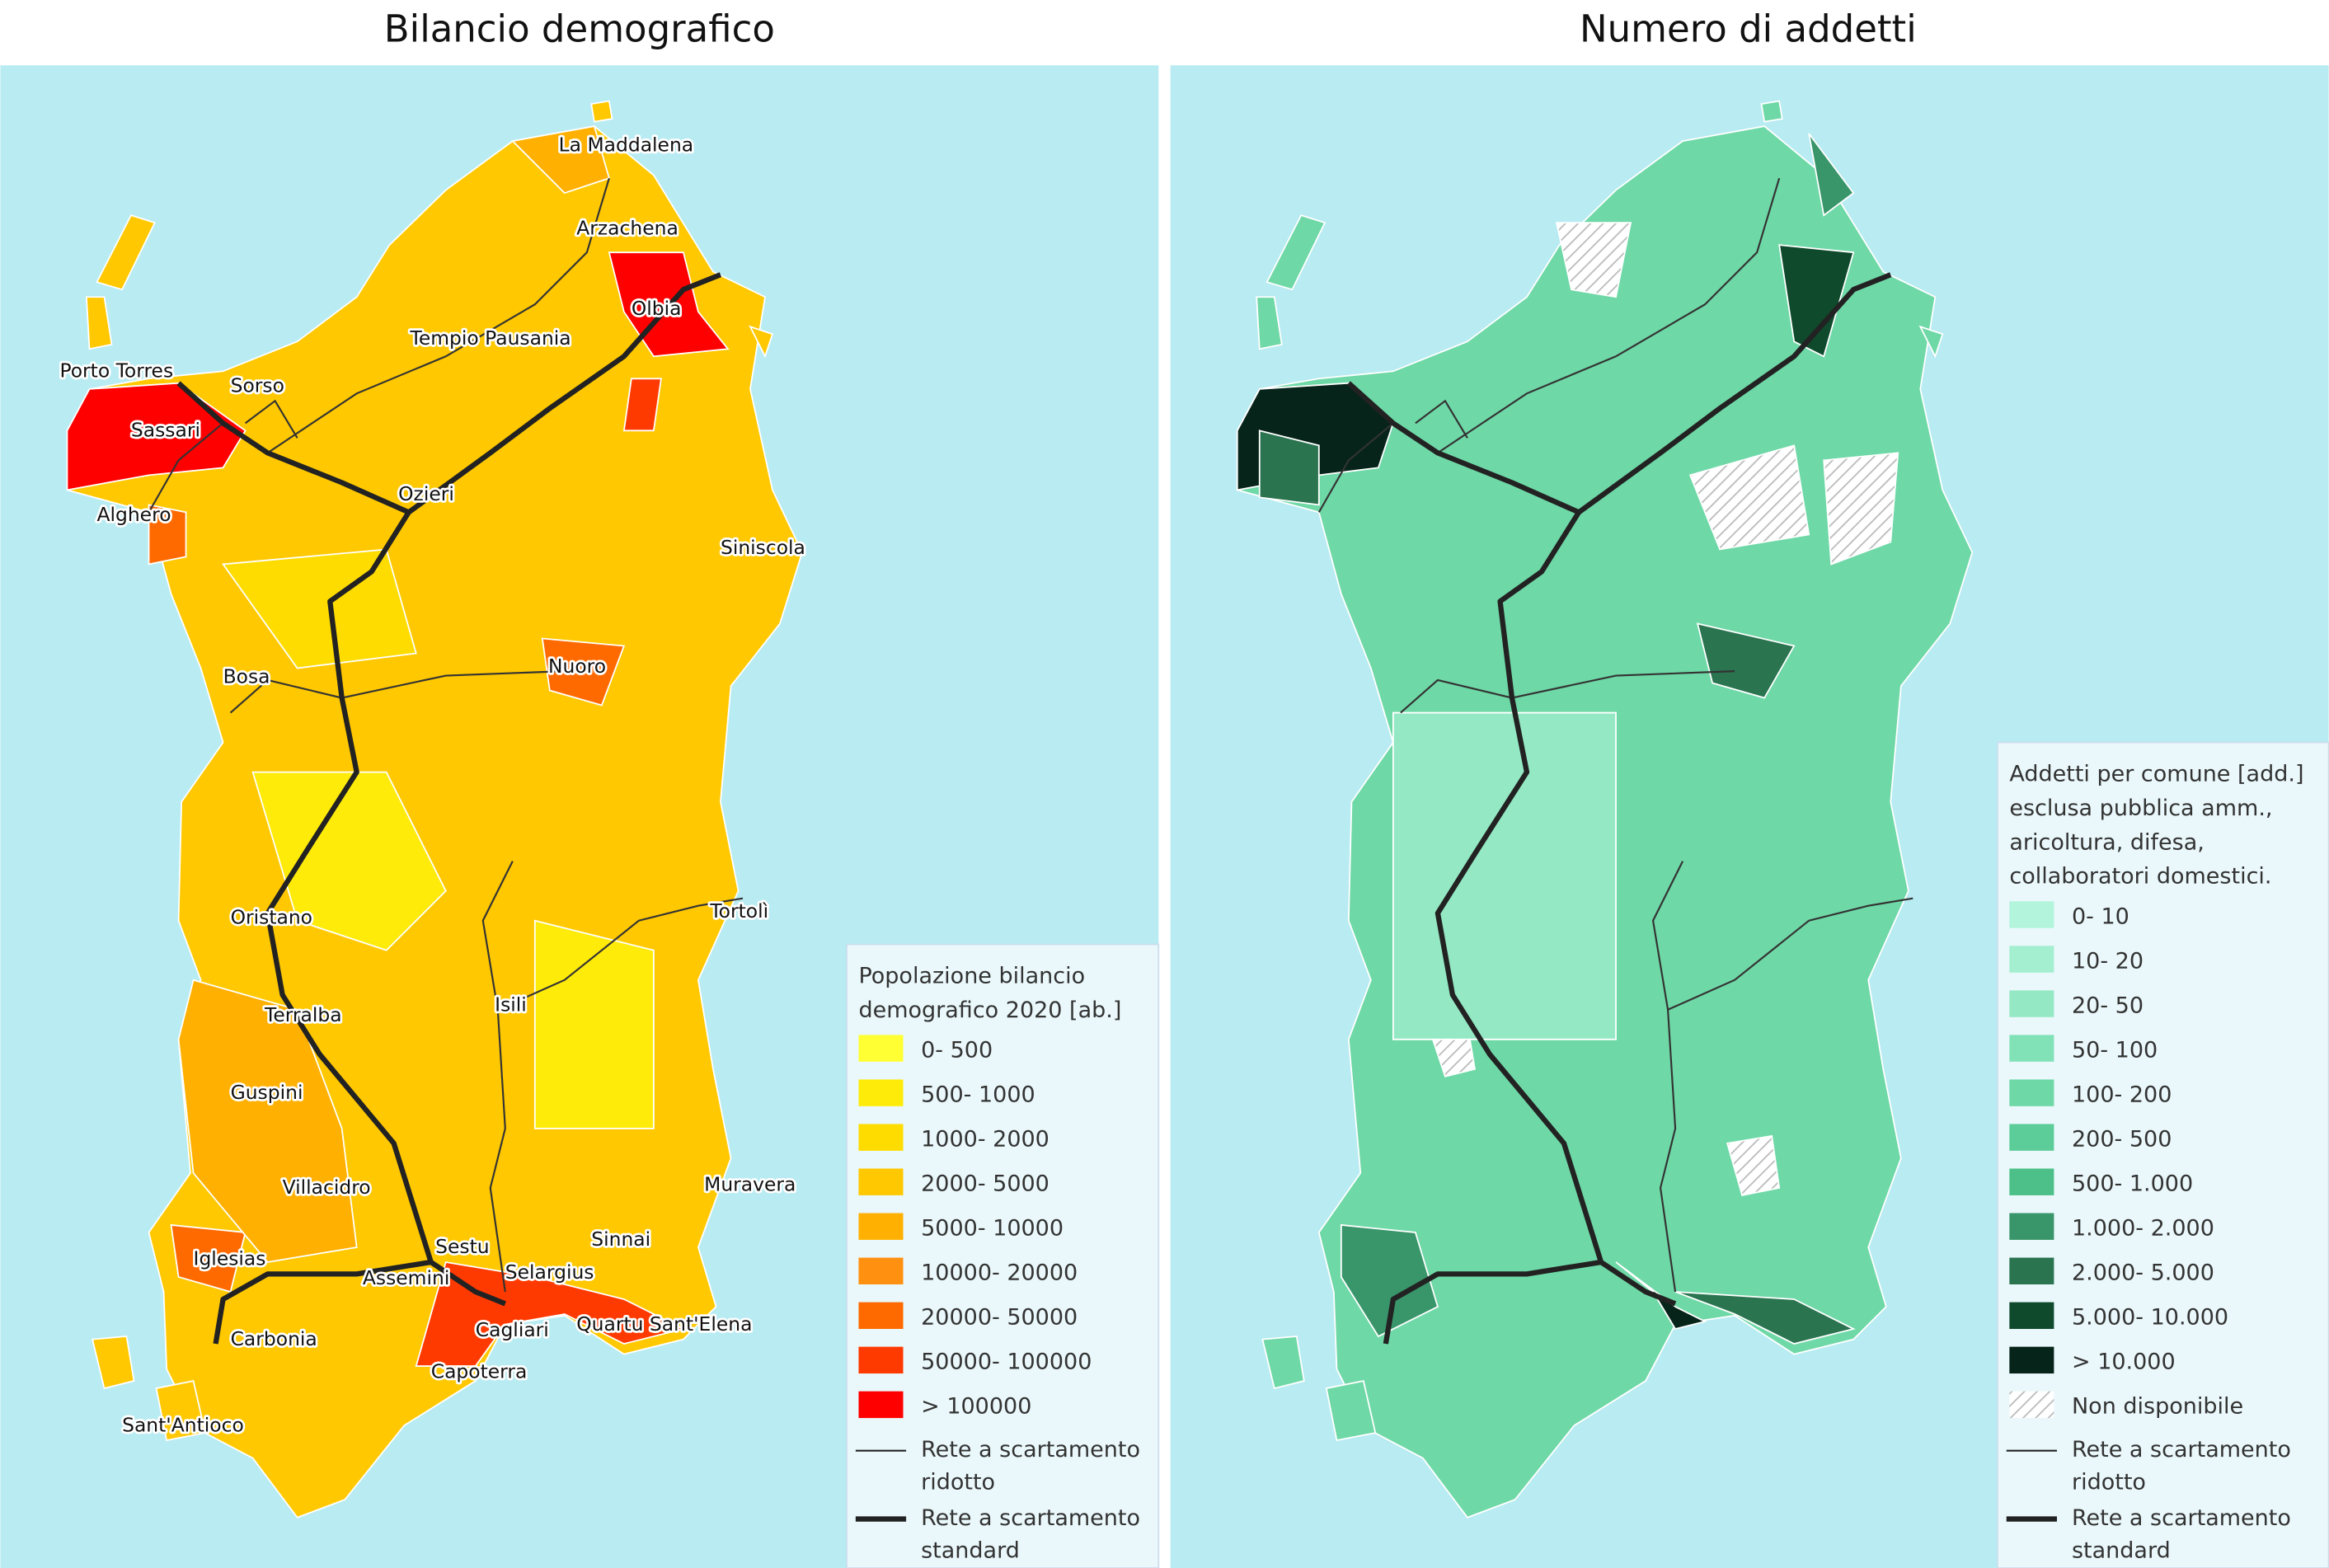 The height and width of the screenshot is (1568, 2329). Describe the element at coordinates (958, 1482) in the screenshot. I see `legend-label: ridotto` at that location.